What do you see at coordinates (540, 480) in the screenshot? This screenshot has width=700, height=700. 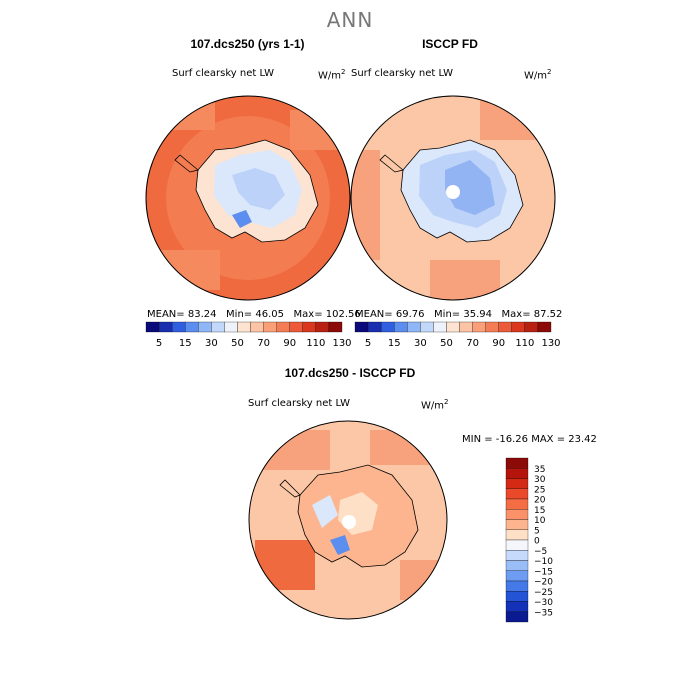 I see `colorbar-diff-tick-label: 30` at bounding box center [540, 480].